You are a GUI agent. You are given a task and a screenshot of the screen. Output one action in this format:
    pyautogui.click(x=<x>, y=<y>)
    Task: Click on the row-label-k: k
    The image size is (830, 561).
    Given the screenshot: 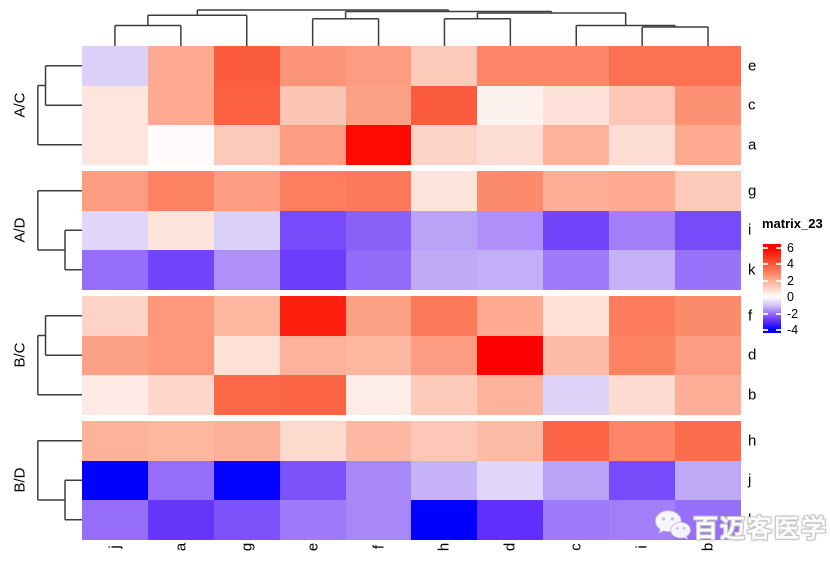 What is the action you would take?
    pyautogui.click(x=752, y=270)
    